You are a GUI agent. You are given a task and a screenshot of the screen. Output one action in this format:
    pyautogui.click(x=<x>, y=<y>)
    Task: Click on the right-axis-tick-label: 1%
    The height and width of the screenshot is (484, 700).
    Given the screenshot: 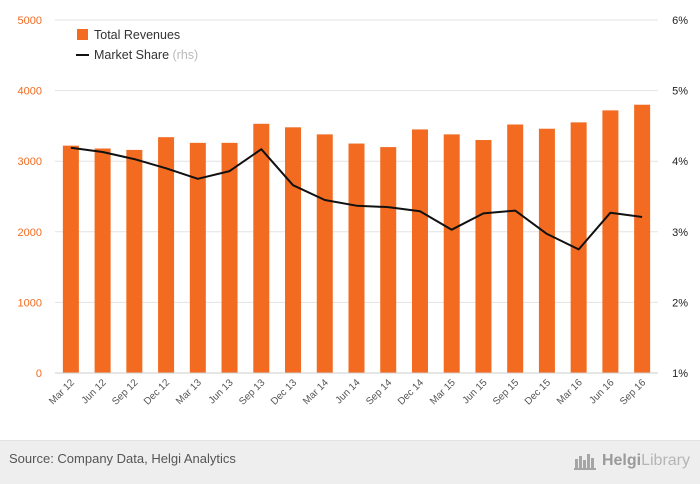 What is the action you would take?
    pyautogui.click(x=680, y=374)
    